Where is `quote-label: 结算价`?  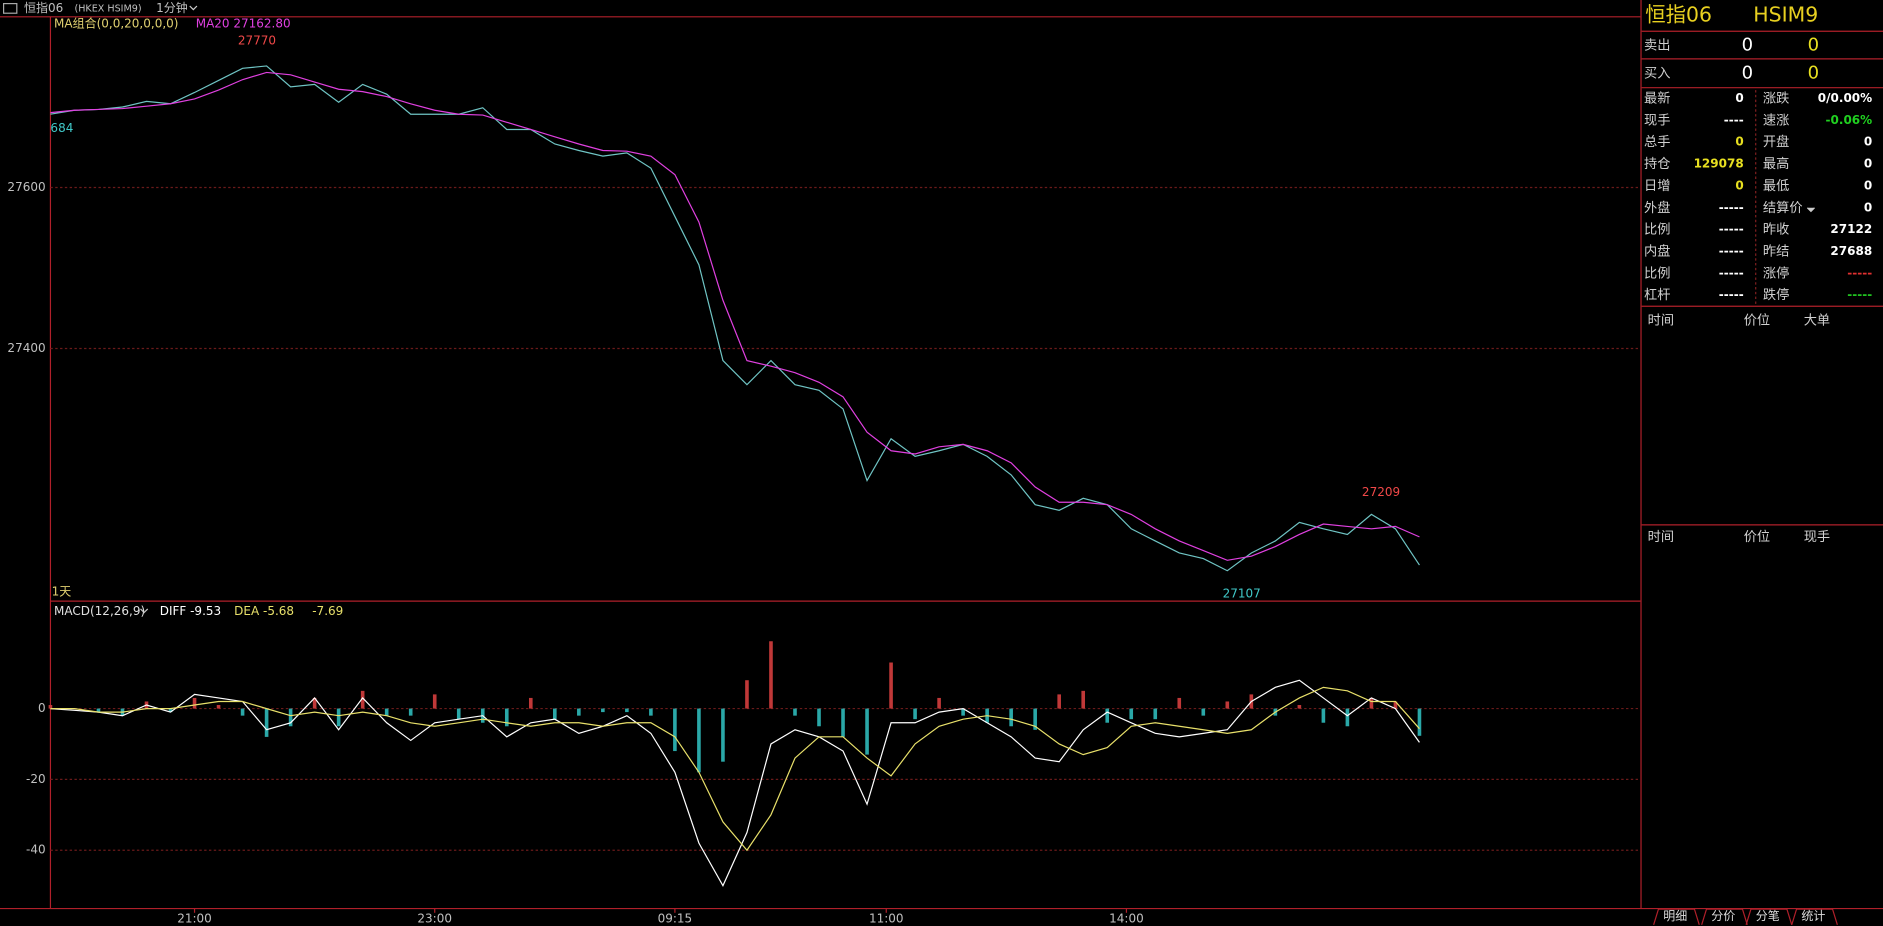 quote-label: 结算价 is located at coordinates (1783, 208).